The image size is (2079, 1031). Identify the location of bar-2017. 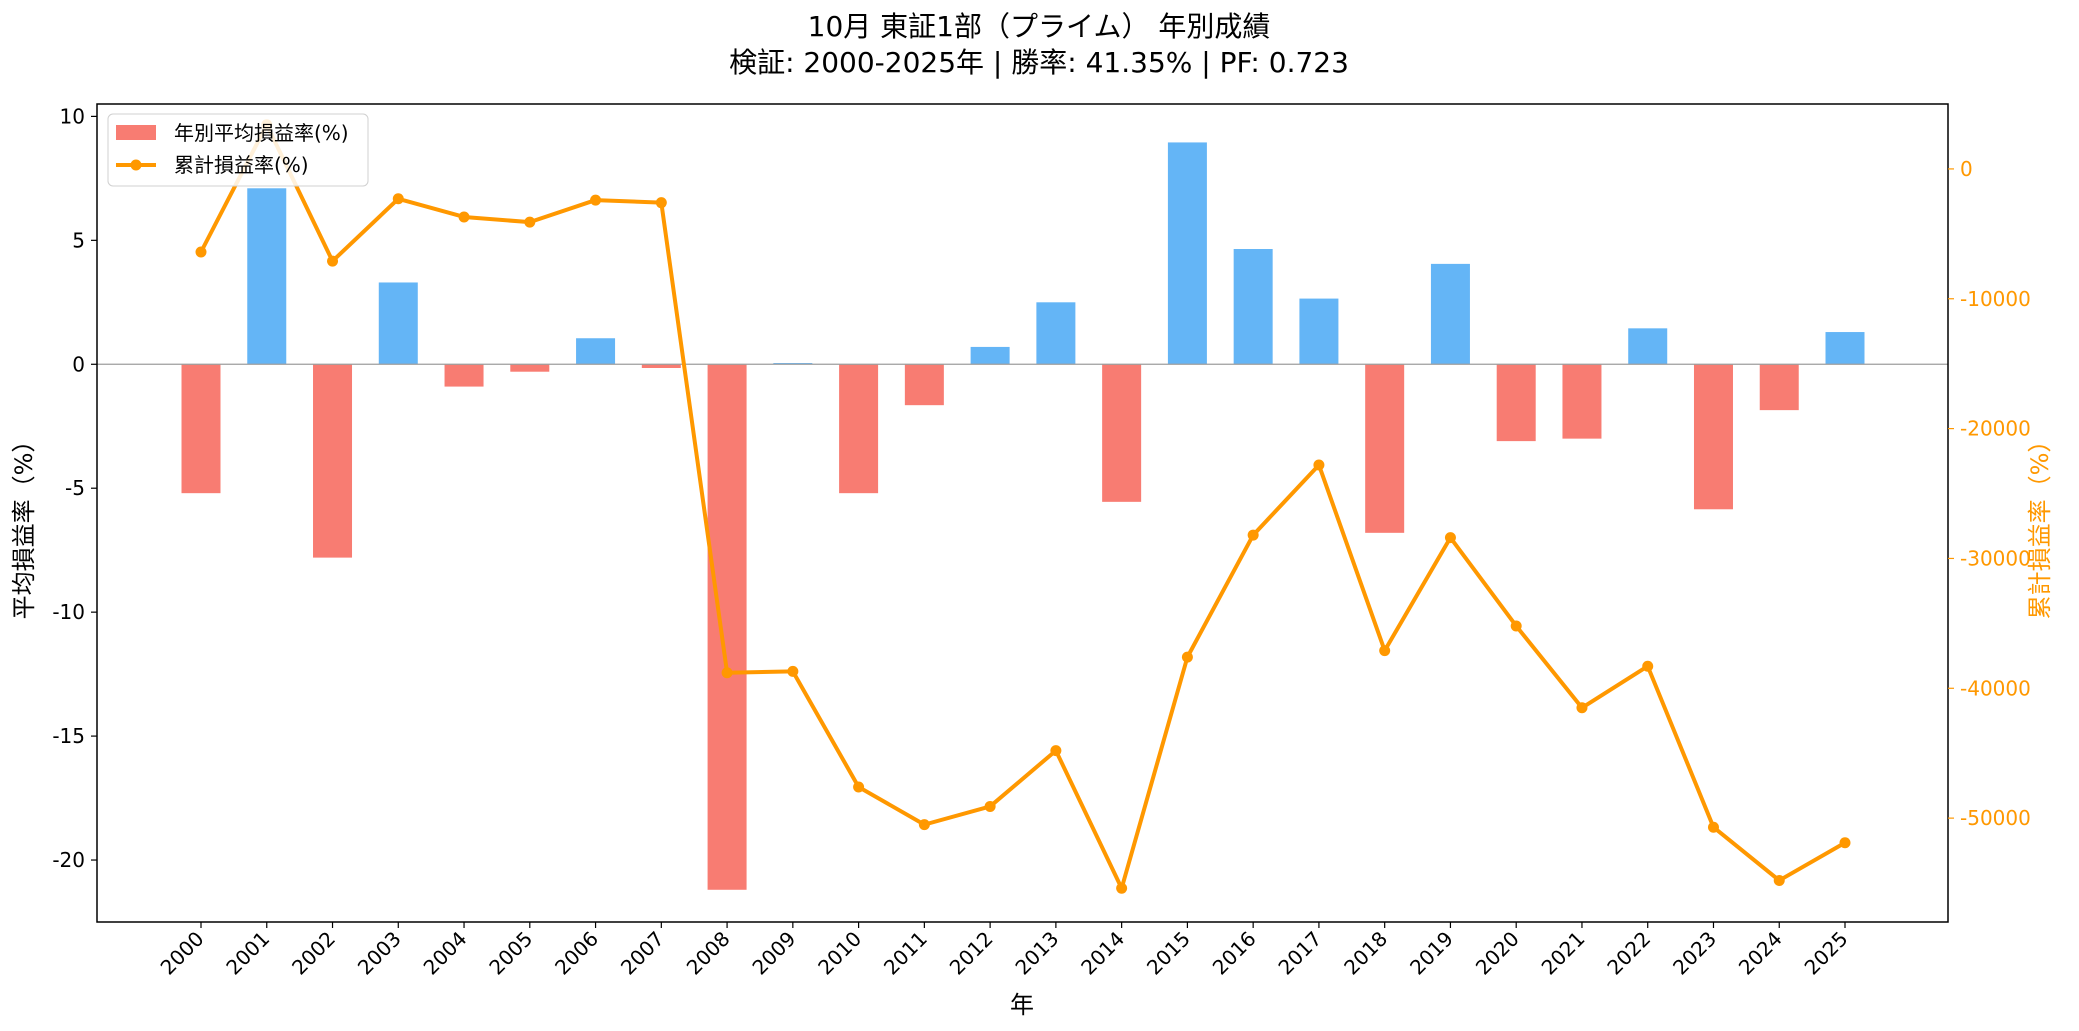
(1319, 331).